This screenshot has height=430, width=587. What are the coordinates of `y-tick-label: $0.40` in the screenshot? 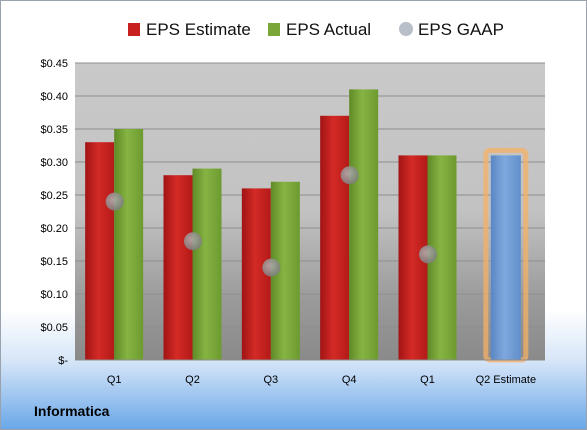 It's located at (54, 97).